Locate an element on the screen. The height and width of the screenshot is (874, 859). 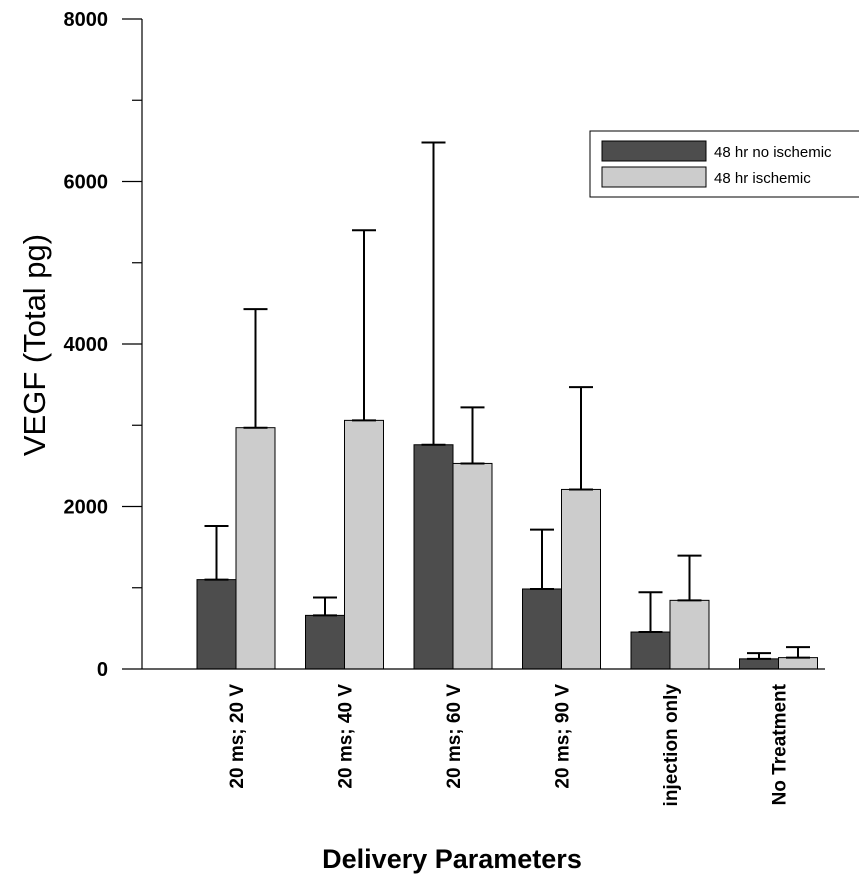
category-label: injection only is located at coordinates (671, 745).